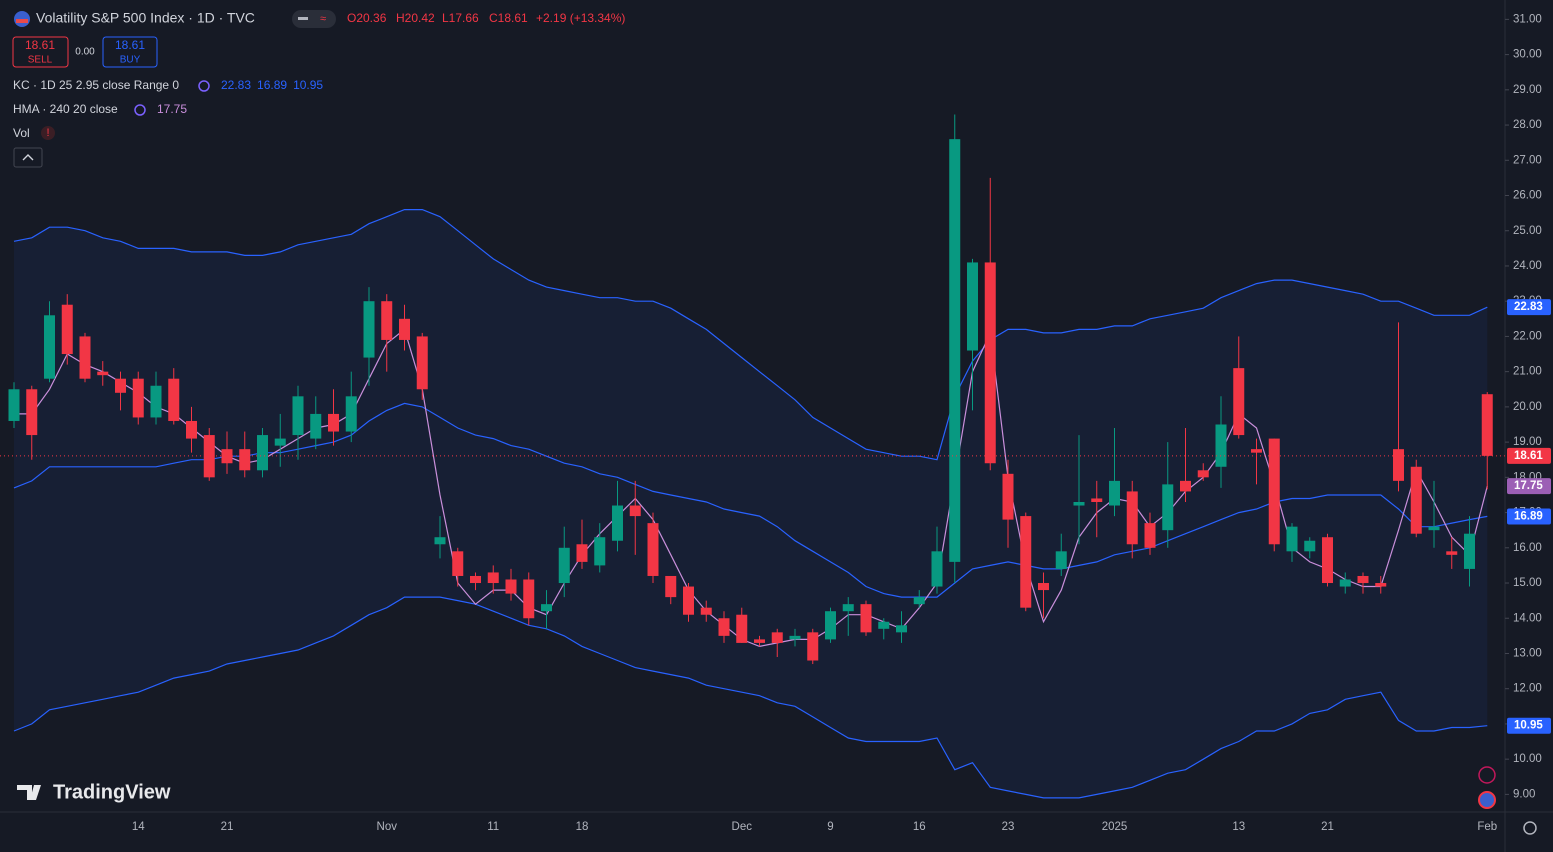 Image resolution: width=1553 pixels, height=852 pixels. Describe the element at coordinates (1527, 19) in the screenshot. I see `y-tick-label: 31.00` at that location.